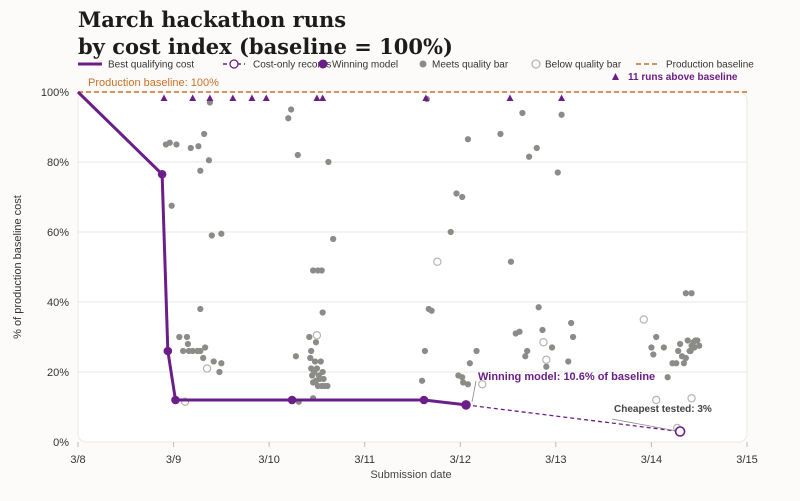 Image resolution: width=800 pixels, height=501 pixels. I want to click on legend-label: Meets quality bar, so click(470, 65).